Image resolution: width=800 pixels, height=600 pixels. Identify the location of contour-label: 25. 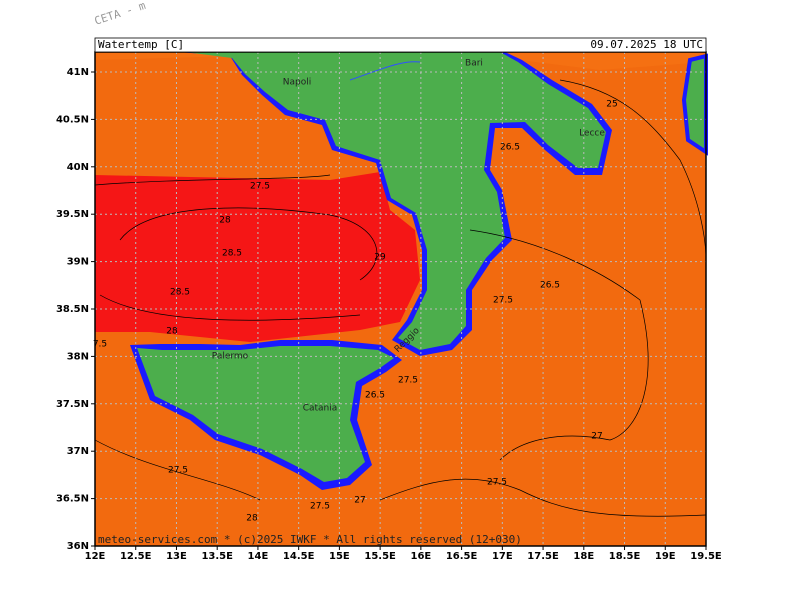
(611, 105).